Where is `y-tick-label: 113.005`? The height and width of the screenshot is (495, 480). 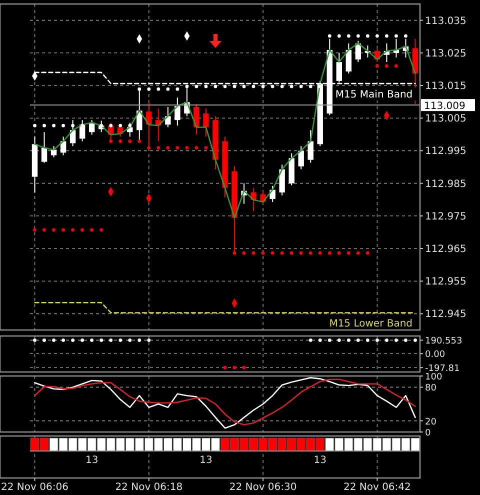 y-tick-label: 113.005 is located at coordinates (445, 119).